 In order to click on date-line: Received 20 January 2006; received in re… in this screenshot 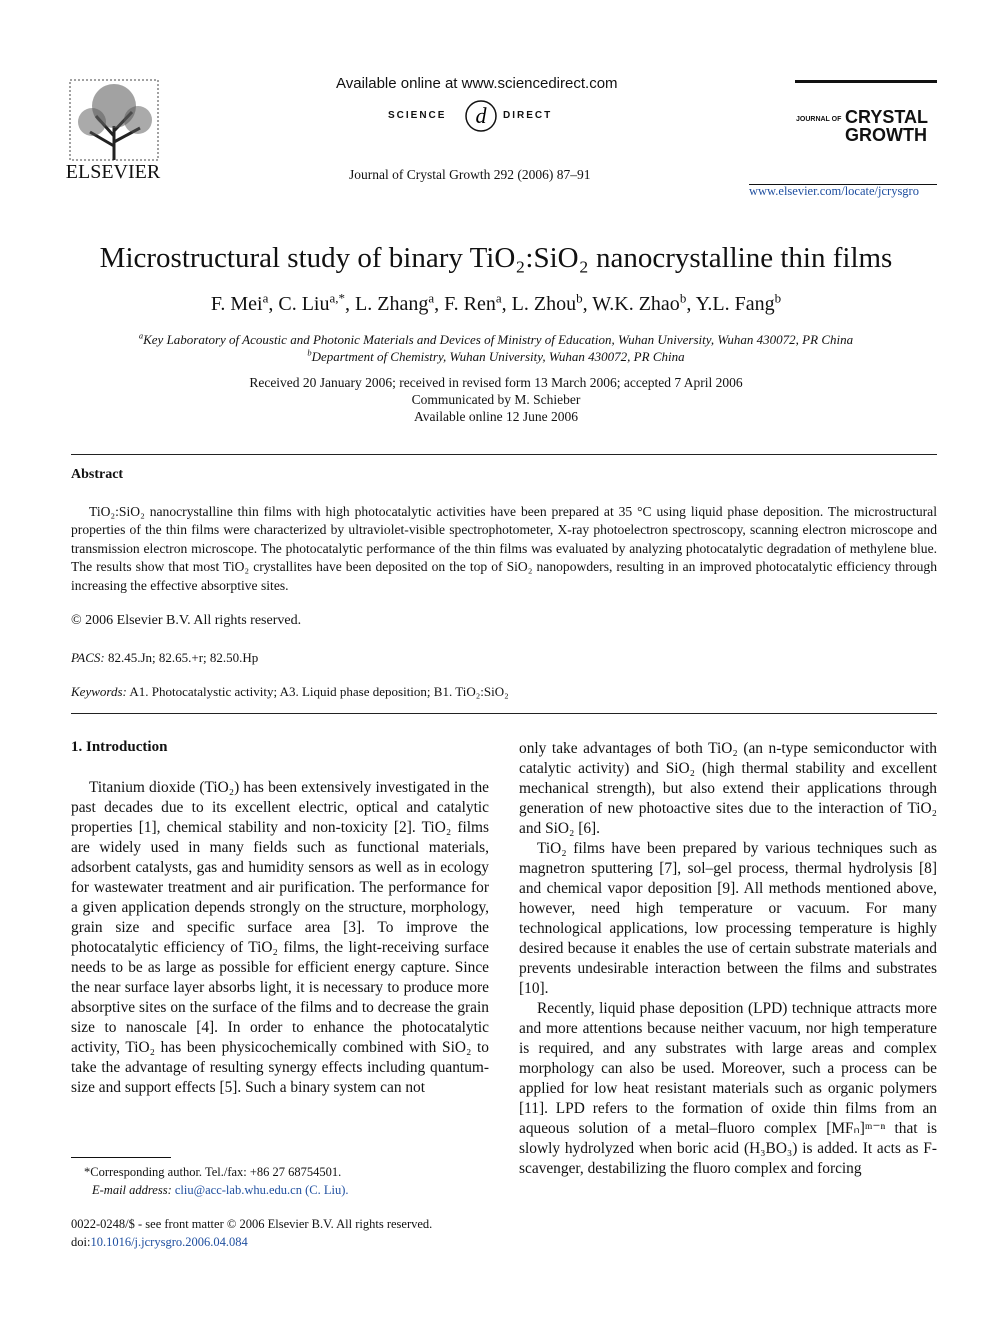, I will do `click(496, 382)`.